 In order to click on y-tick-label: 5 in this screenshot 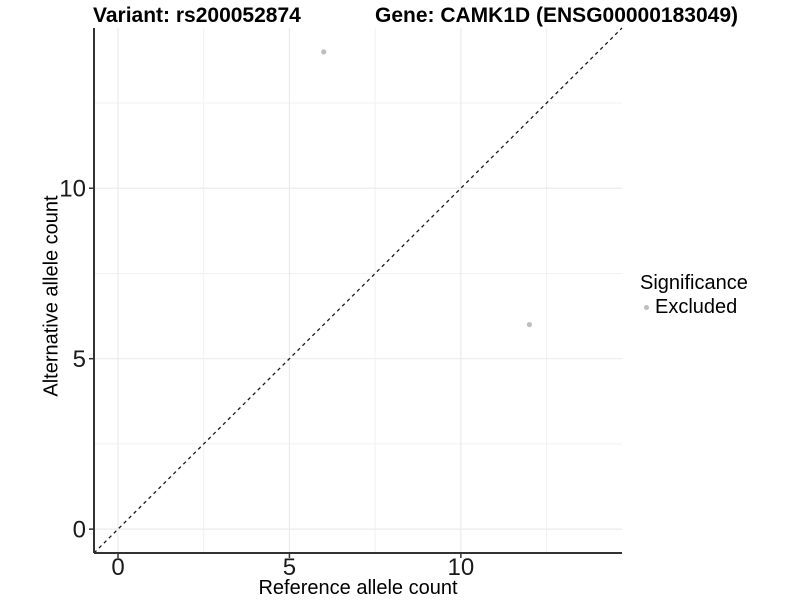, I will do `click(79, 359)`.